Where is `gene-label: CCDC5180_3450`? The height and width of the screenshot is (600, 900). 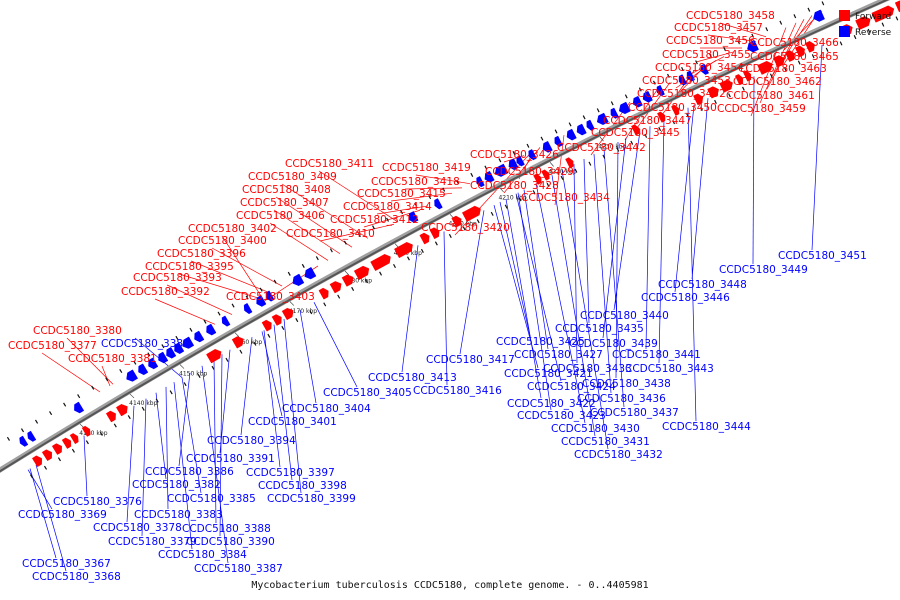
gene-label: CCDC5180_3450 is located at coordinates (672, 108).